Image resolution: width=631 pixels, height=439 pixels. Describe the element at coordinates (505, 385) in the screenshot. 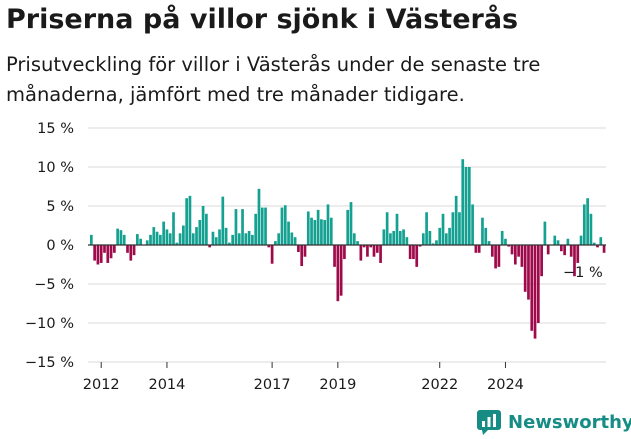

I see `x-tick-label: 2024` at that location.